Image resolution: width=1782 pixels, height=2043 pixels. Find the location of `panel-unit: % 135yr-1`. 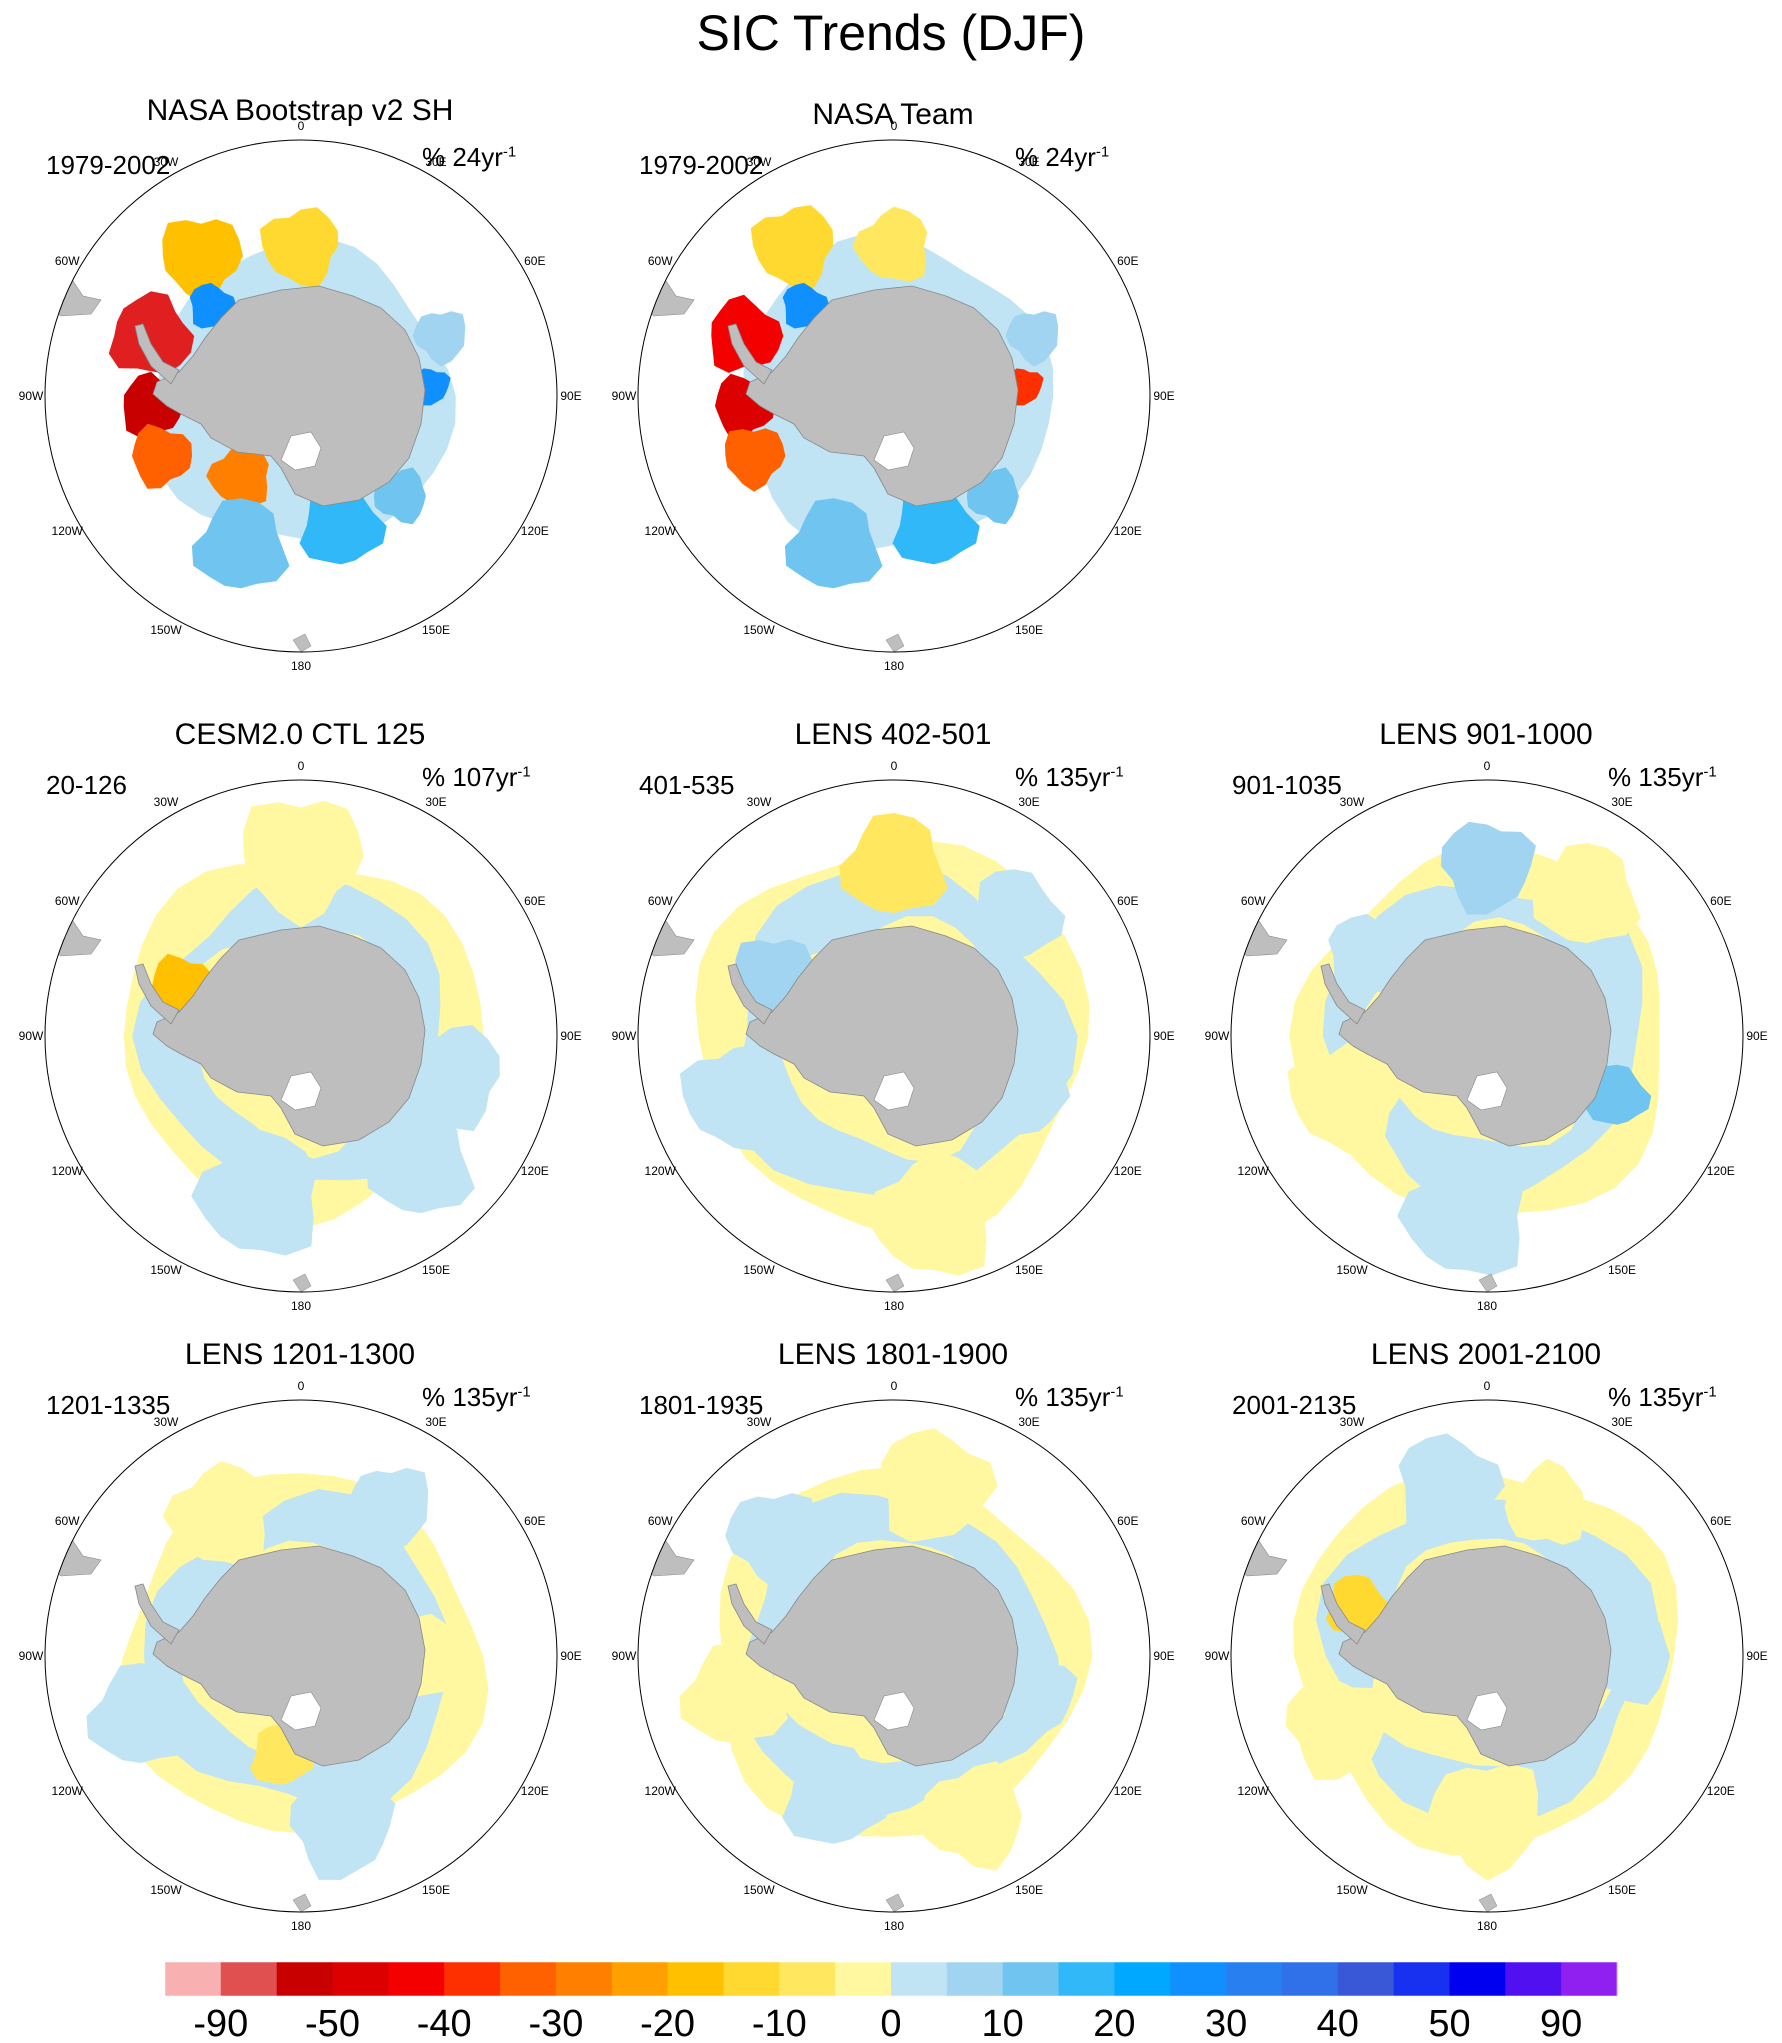

panel-unit: % 135yr-1 is located at coordinates (1069, 1397).